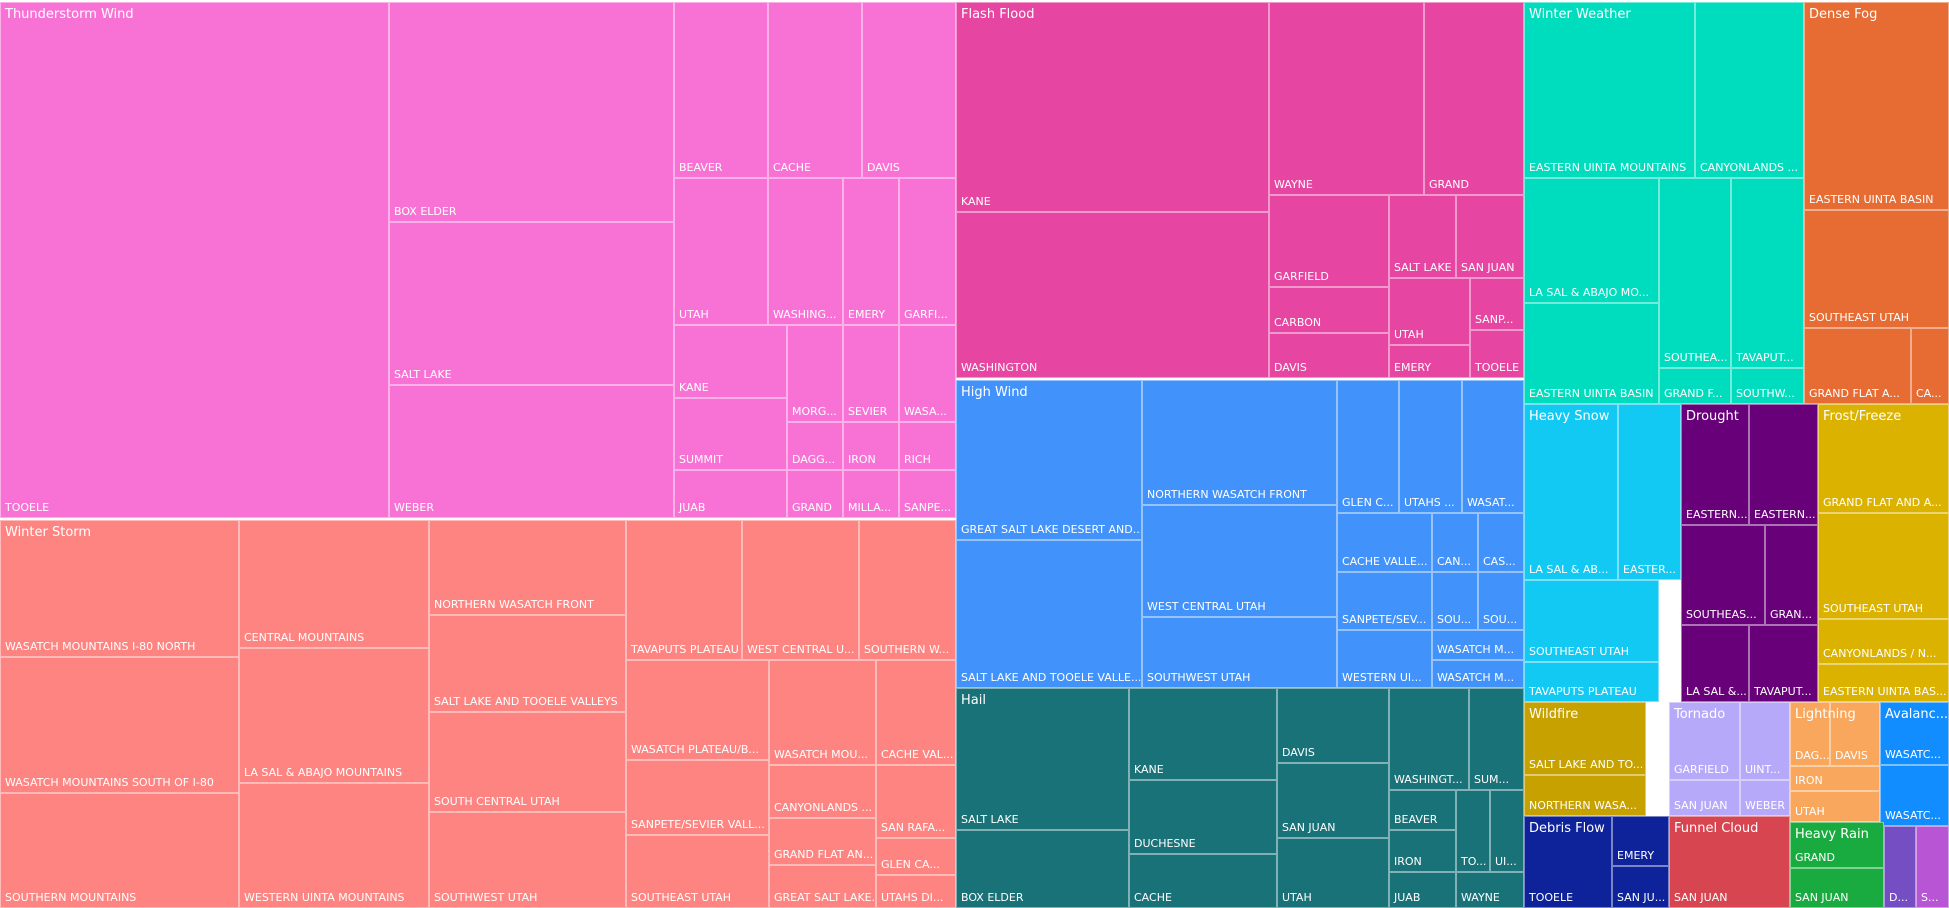 This screenshot has height=908, width=1949. Describe the element at coordinates (730, 361) in the screenshot. I see `treemap-leaf-thunderstorm-wind-kane: KANE` at that location.